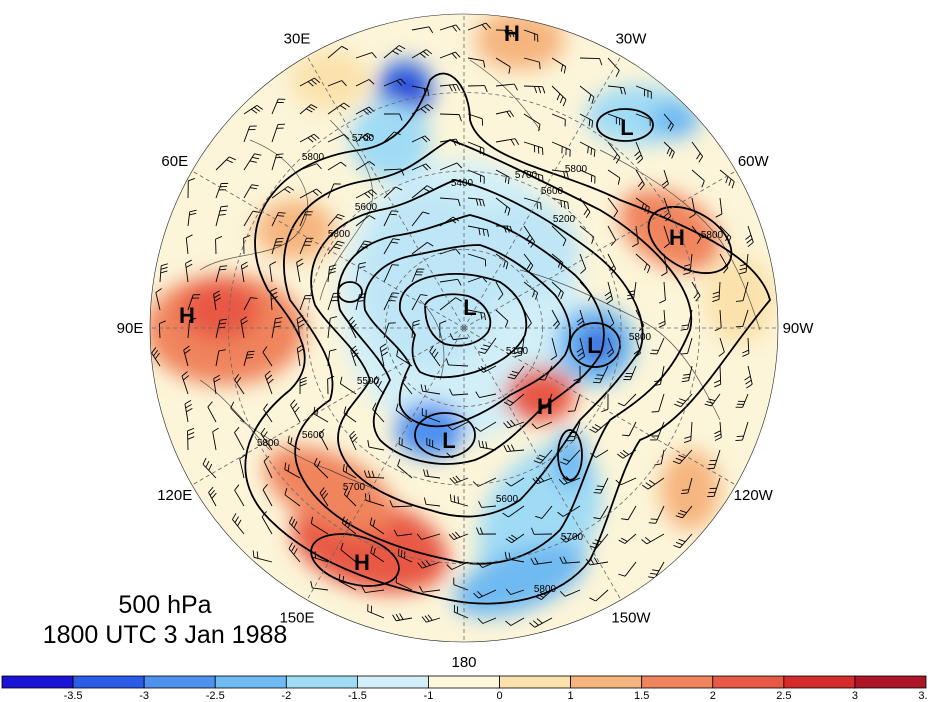 The height and width of the screenshot is (702, 928). I want to click on contour-label: 5200, so click(564, 219).